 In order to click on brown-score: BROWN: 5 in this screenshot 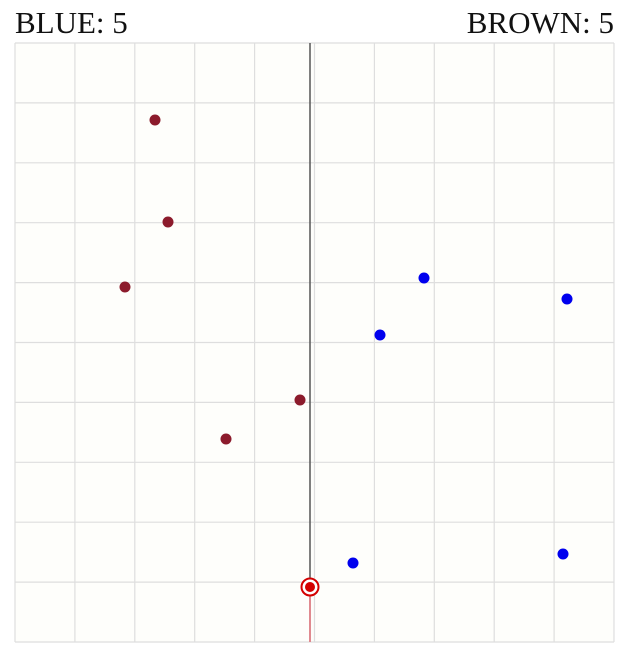, I will do `click(540, 22)`.